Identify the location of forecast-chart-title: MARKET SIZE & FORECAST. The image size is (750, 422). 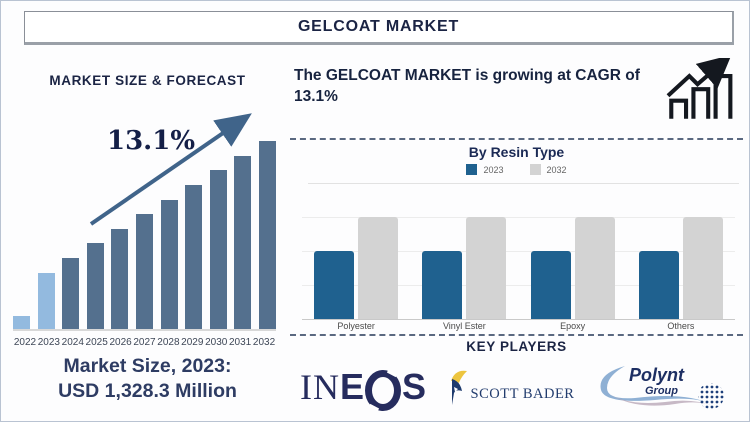
(147, 80).